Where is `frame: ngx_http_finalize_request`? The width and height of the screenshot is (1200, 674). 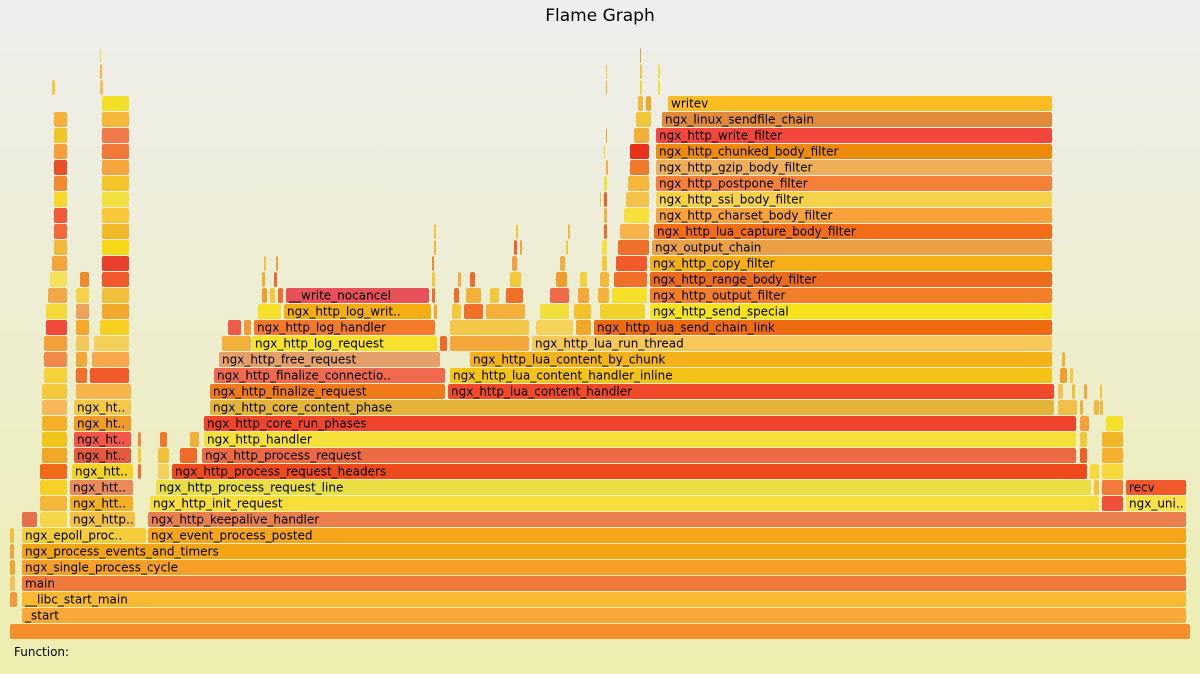
frame: ngx_http_finalize_request is located at coordinates (327, 391).